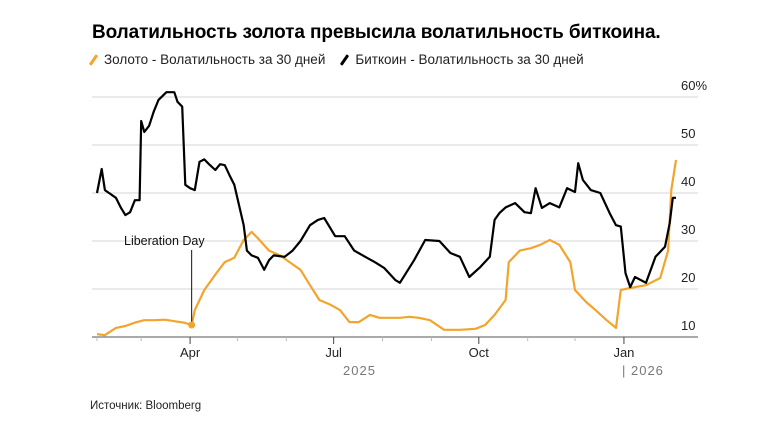  Describe the element at coordinates (688, 133) in the screenshot. I see `y-tick-label: 50` at that location.